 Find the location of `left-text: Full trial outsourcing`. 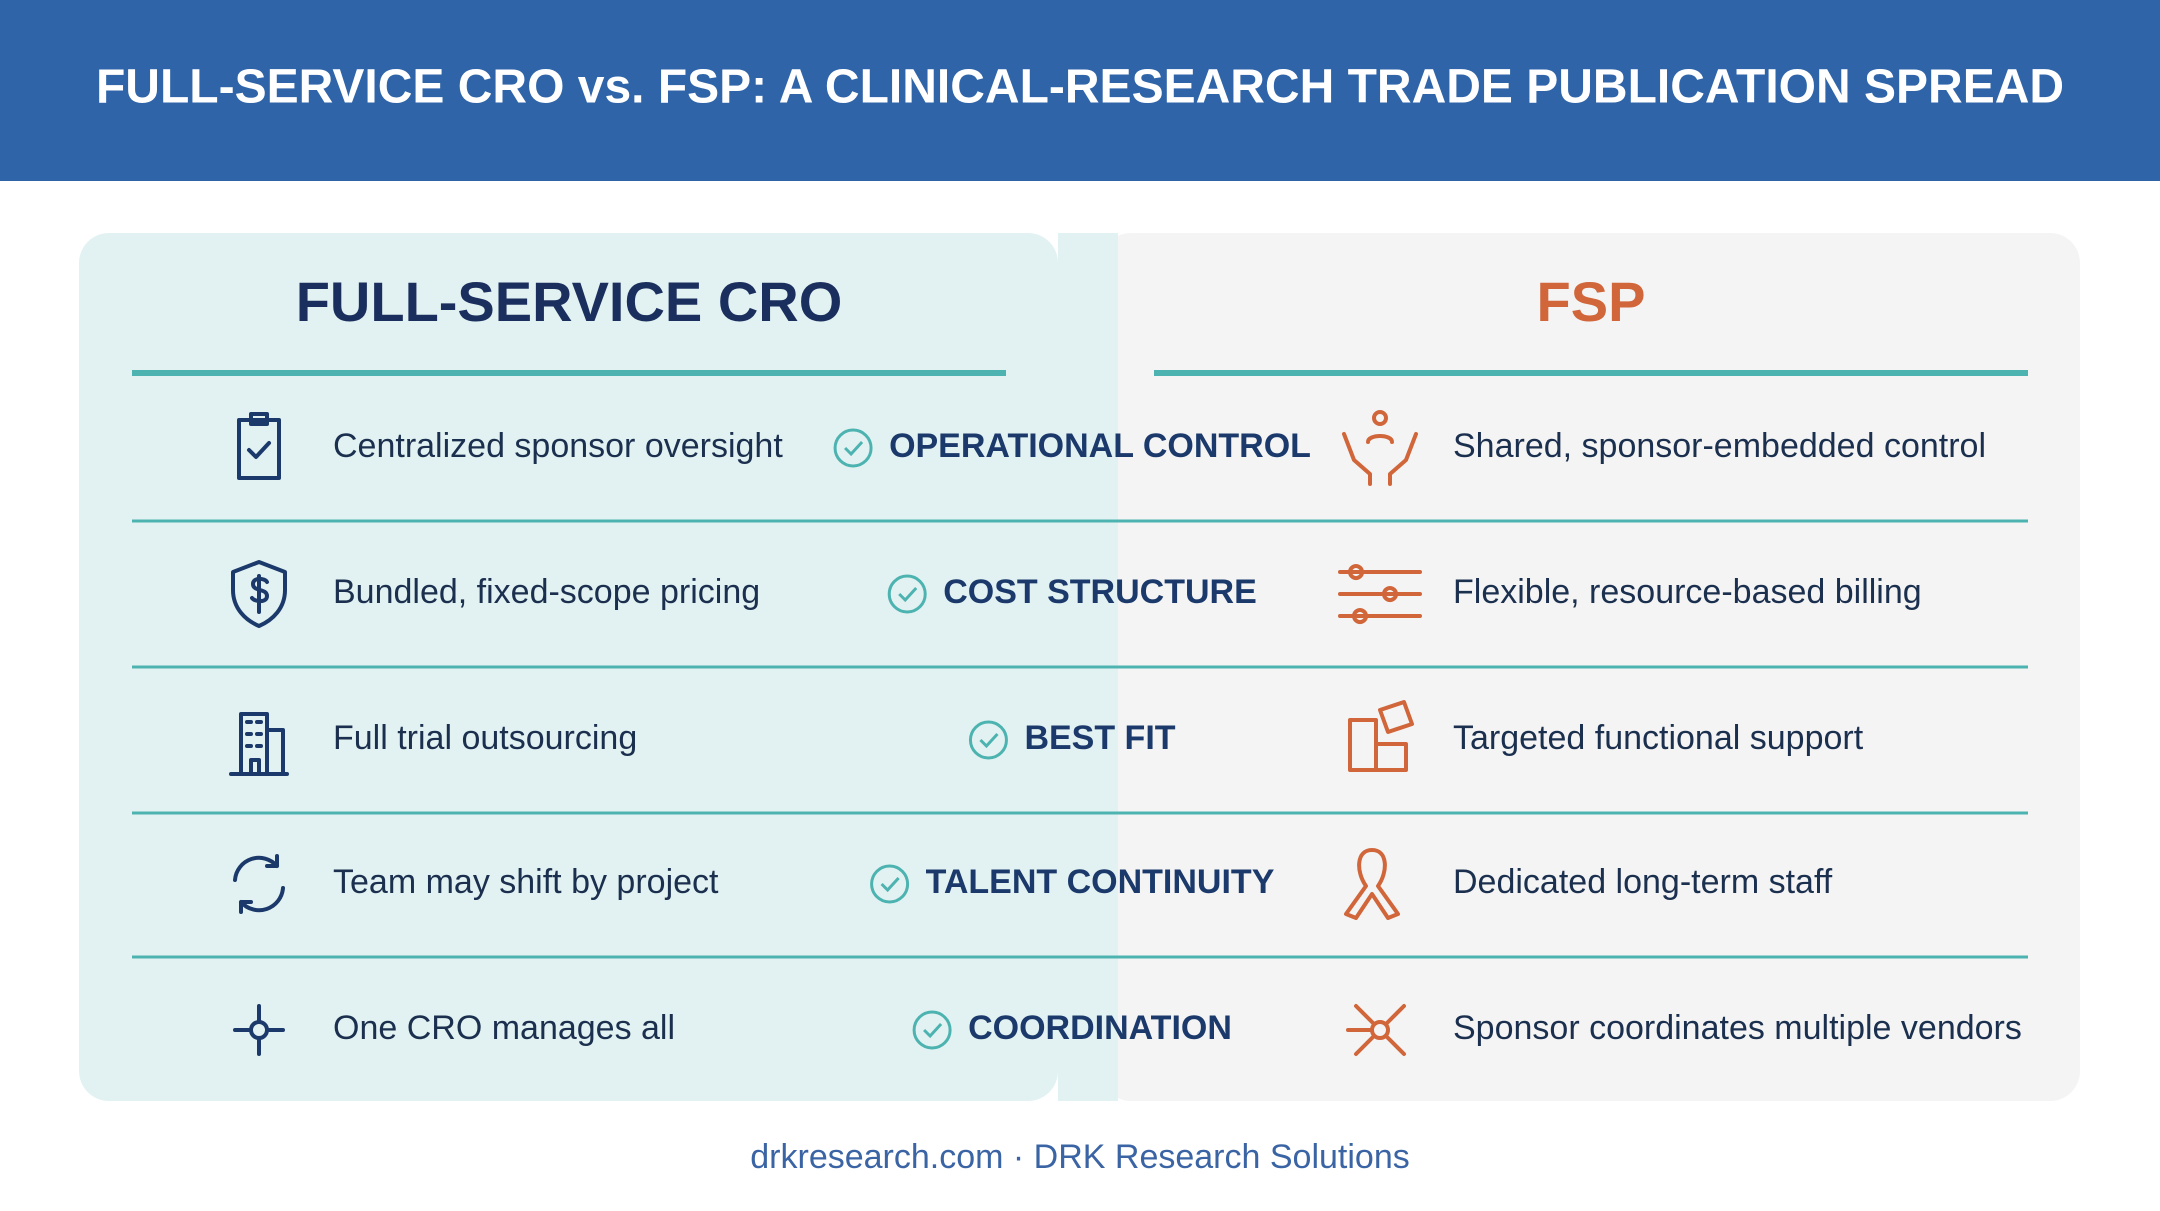

left-text: Full trial outsourcing is located at coordinates (485, 738).